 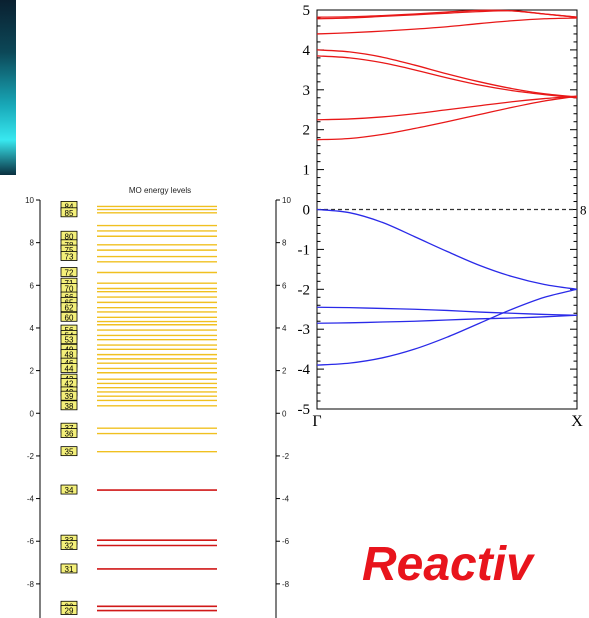 I want to click on mo-level-label: 73, so click(x=69, y=257).